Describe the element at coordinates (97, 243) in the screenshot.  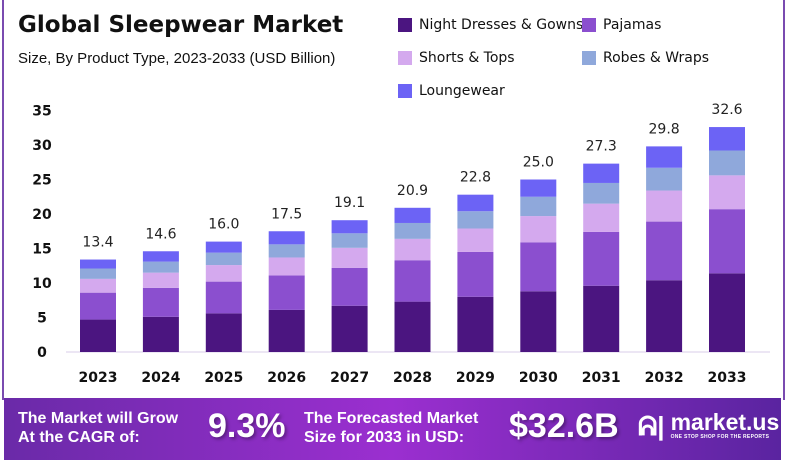
I see `data-label: 13.4` at that location.